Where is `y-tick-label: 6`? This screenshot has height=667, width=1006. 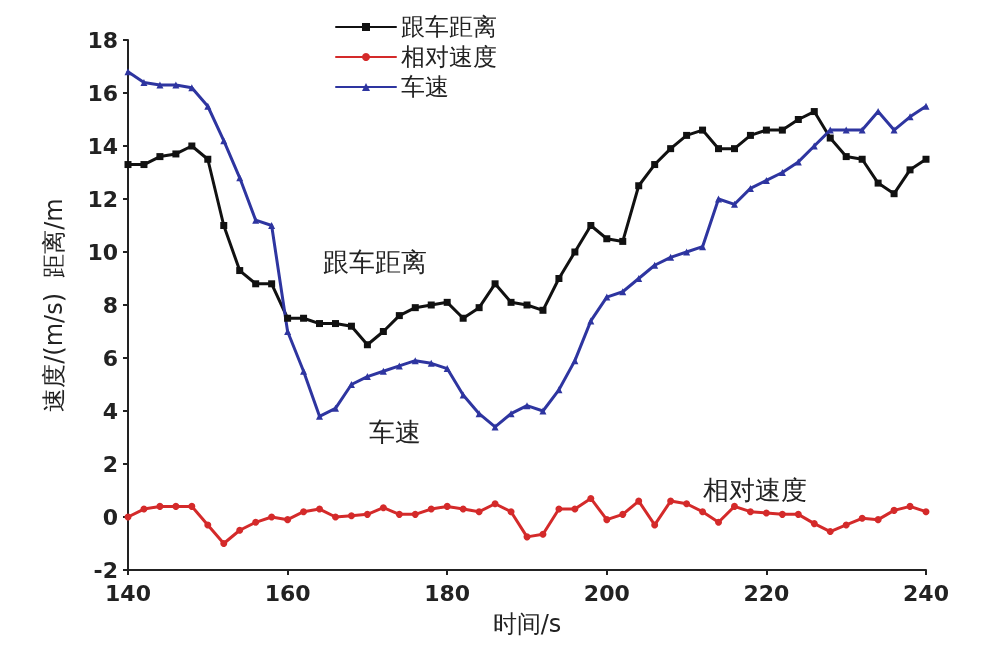
y-tick-label: 6 is located at coordinates (110, 358).